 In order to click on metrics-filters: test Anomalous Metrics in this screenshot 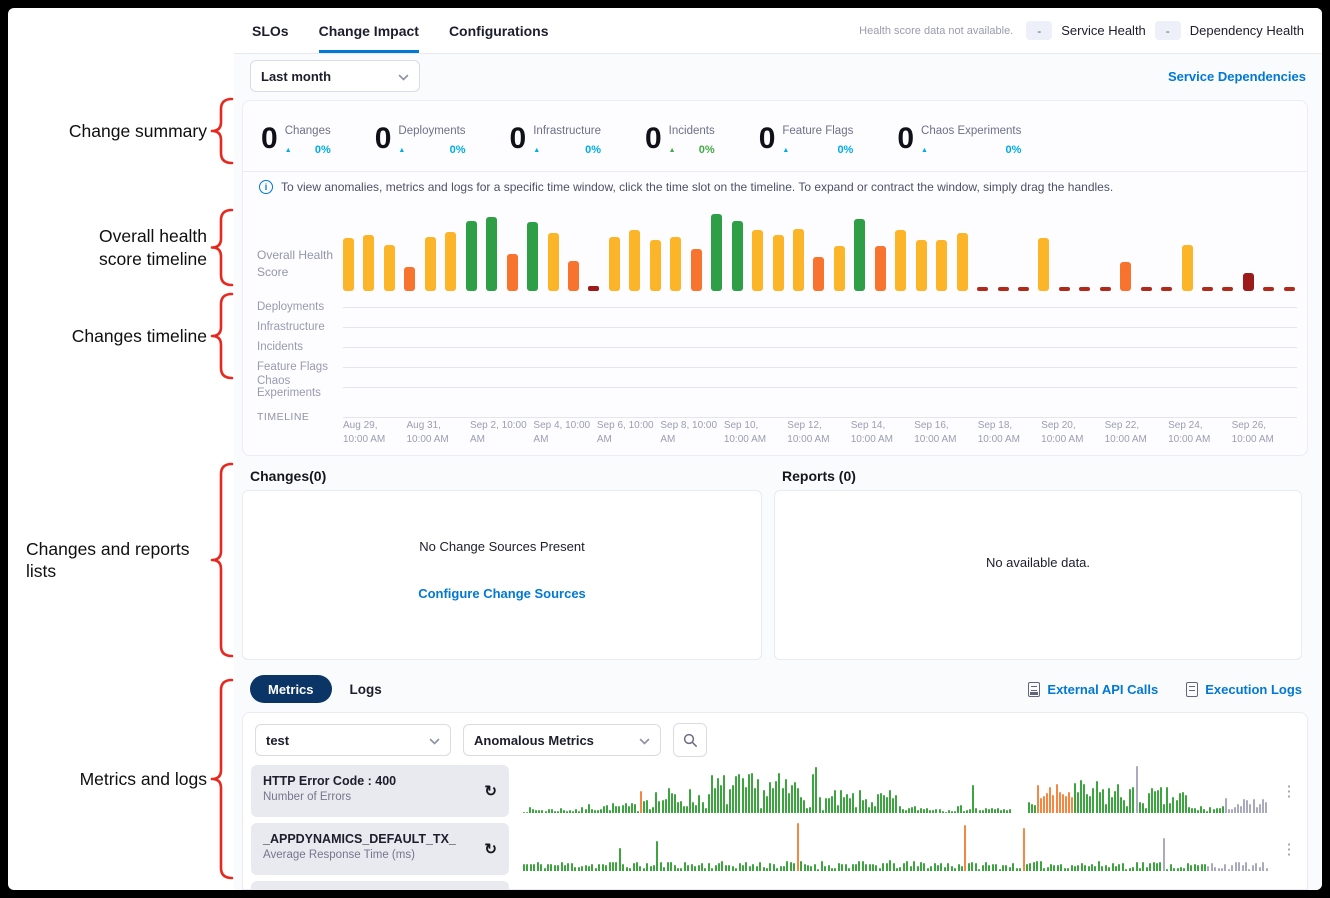, I will do `click(481, 740)`.